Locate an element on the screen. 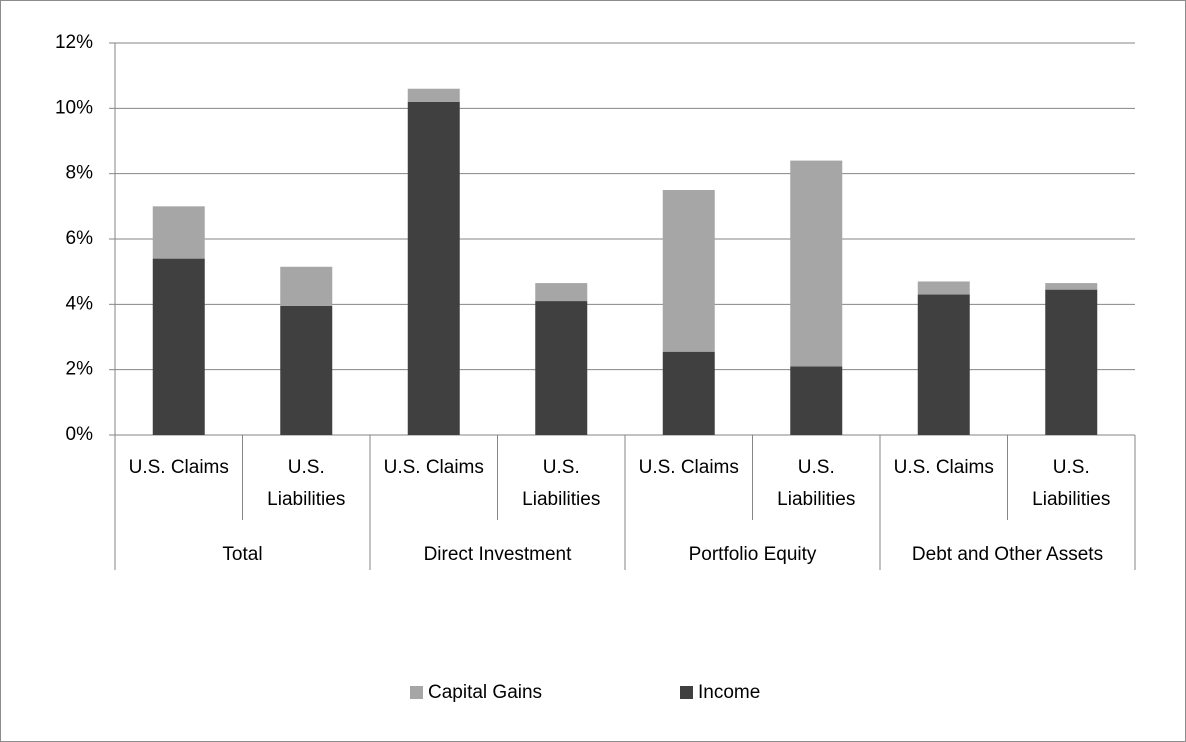 This screenshot has height=742, width=1186. group-label: Total is located at coordinates (242, 554).